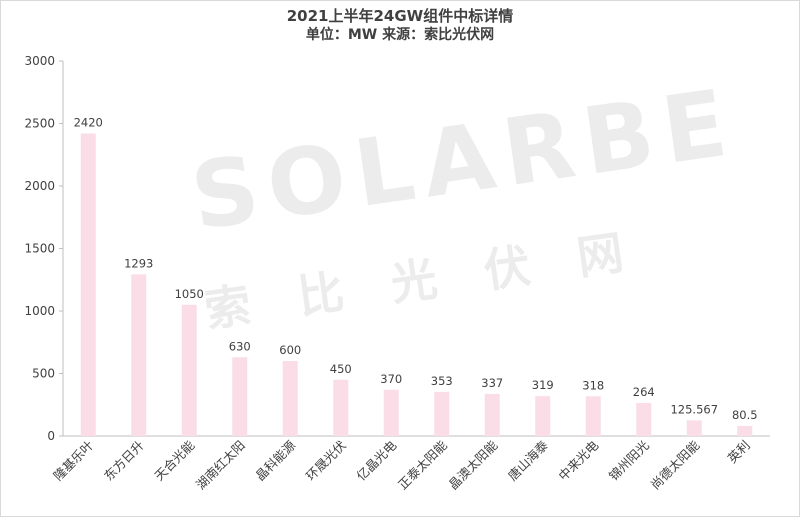 The height and width of the screenshot is (517, 800). What do you see at coordinates (39, 311) in the screenshot?
I see `y-tick-label: 1000` at bounding box center [39, 311].